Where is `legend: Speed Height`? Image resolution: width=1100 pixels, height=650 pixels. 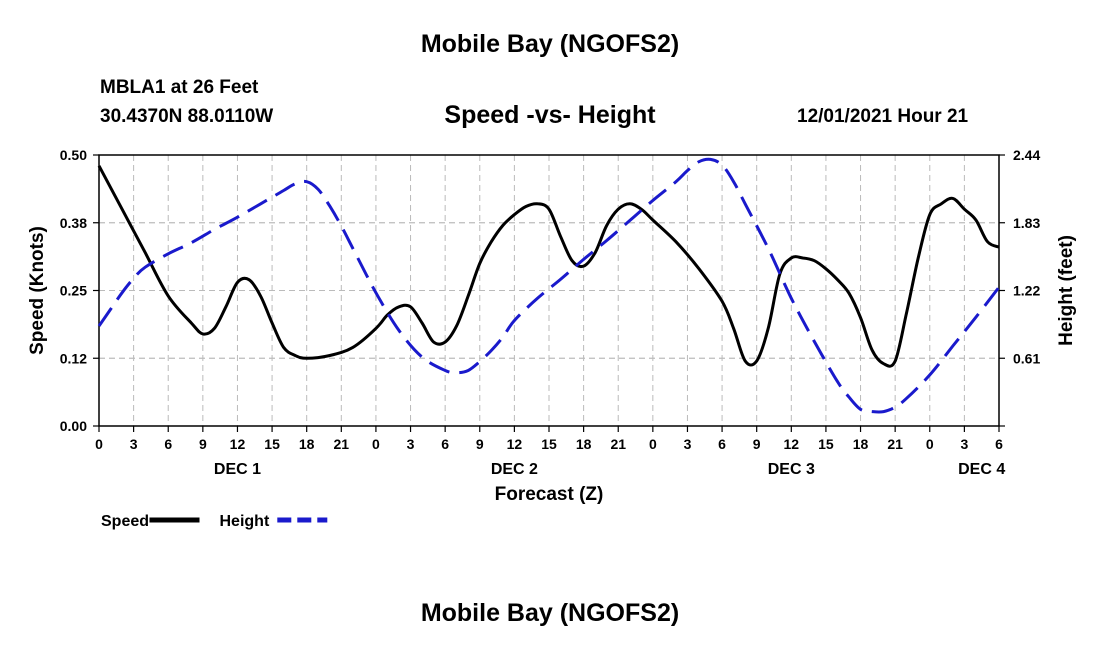
legend: Speed Height is located at coordinates (214, 521).